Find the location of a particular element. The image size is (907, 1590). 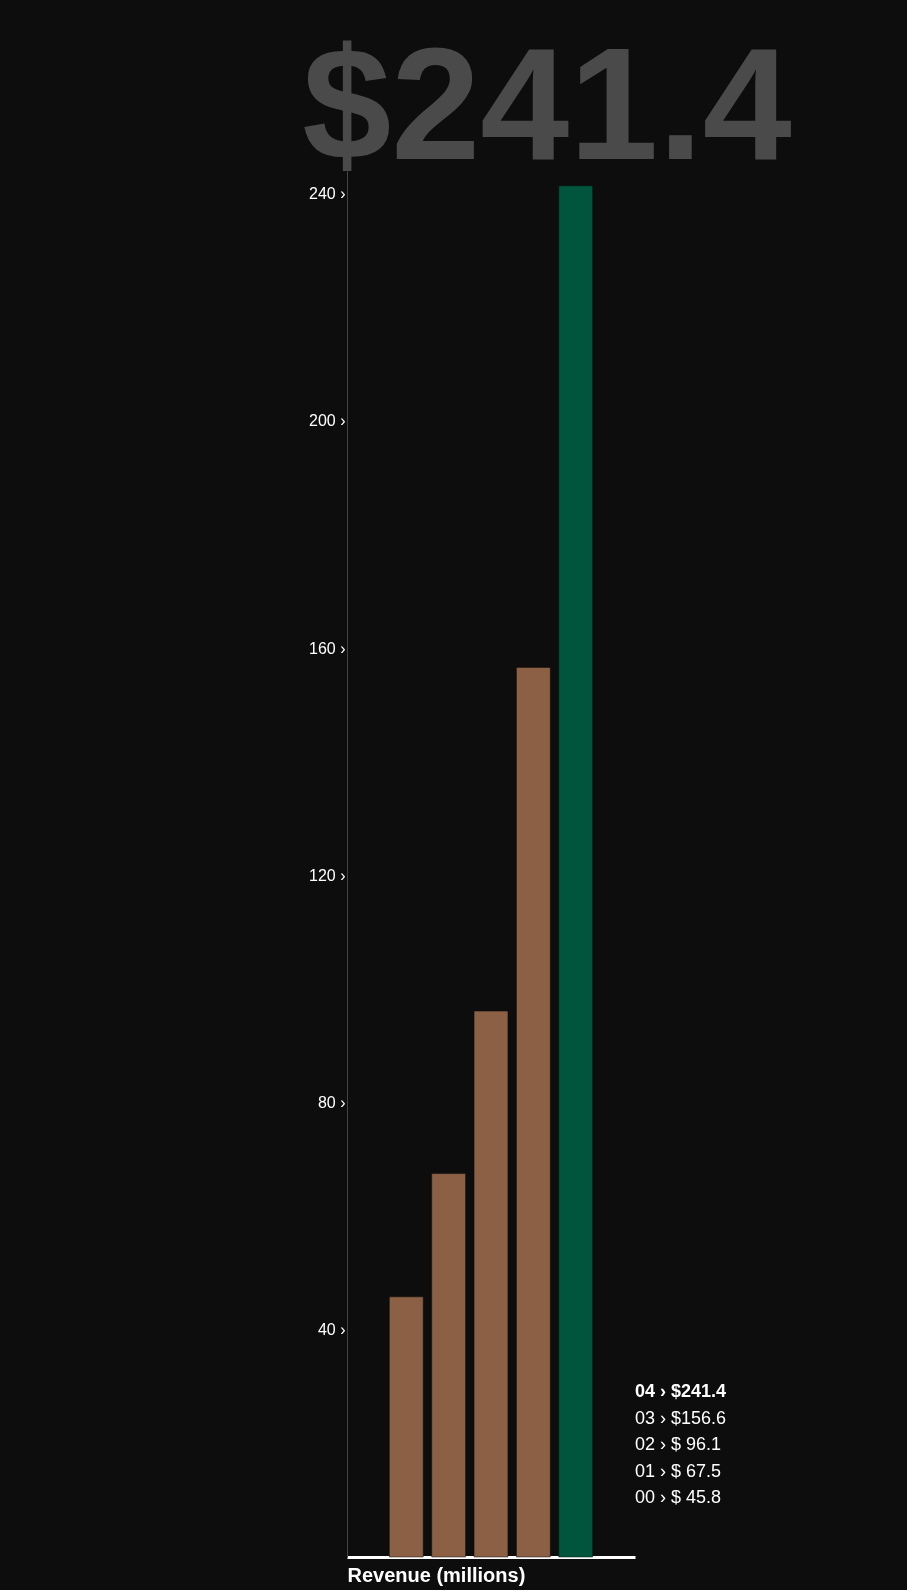

y-tick-label: 160 › is located at coordinates (327, 648).